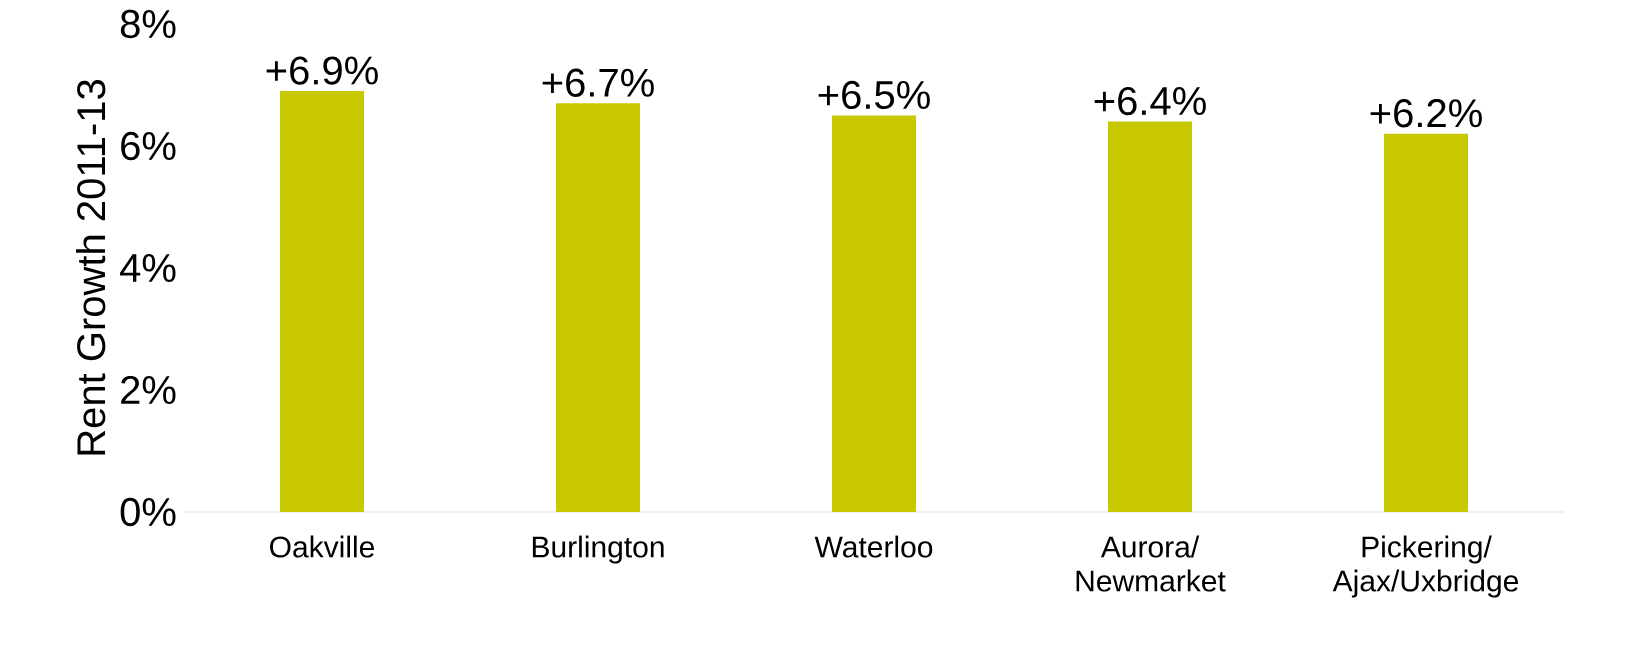 The width and height of the screenshot is (1652, 648). What do you see at coordinates (1151, 563) in the screenshot?
I see `x-tick-label: Aurora/ Newmarket` at bounding box center [1151, 563].